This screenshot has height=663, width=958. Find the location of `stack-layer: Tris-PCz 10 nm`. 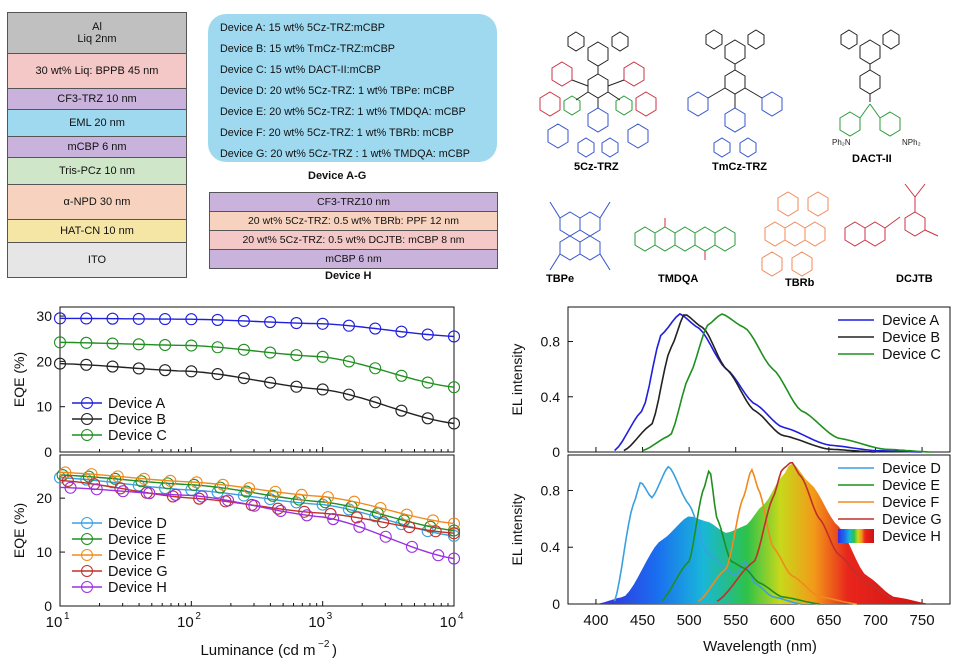

stack-layer: Tris-PCz 10 nm is located at coordinates (97, 171).